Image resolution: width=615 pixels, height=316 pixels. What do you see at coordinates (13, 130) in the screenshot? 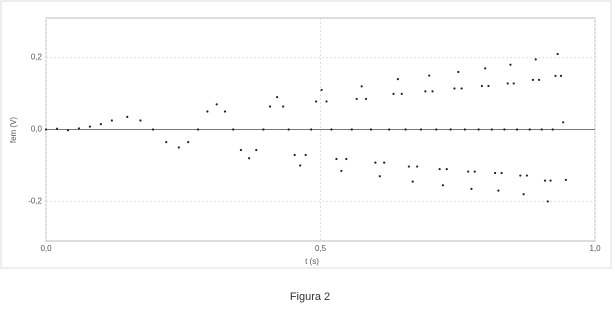
I see `y-axis-label: fem (V)` at bounding box center [13, 130].